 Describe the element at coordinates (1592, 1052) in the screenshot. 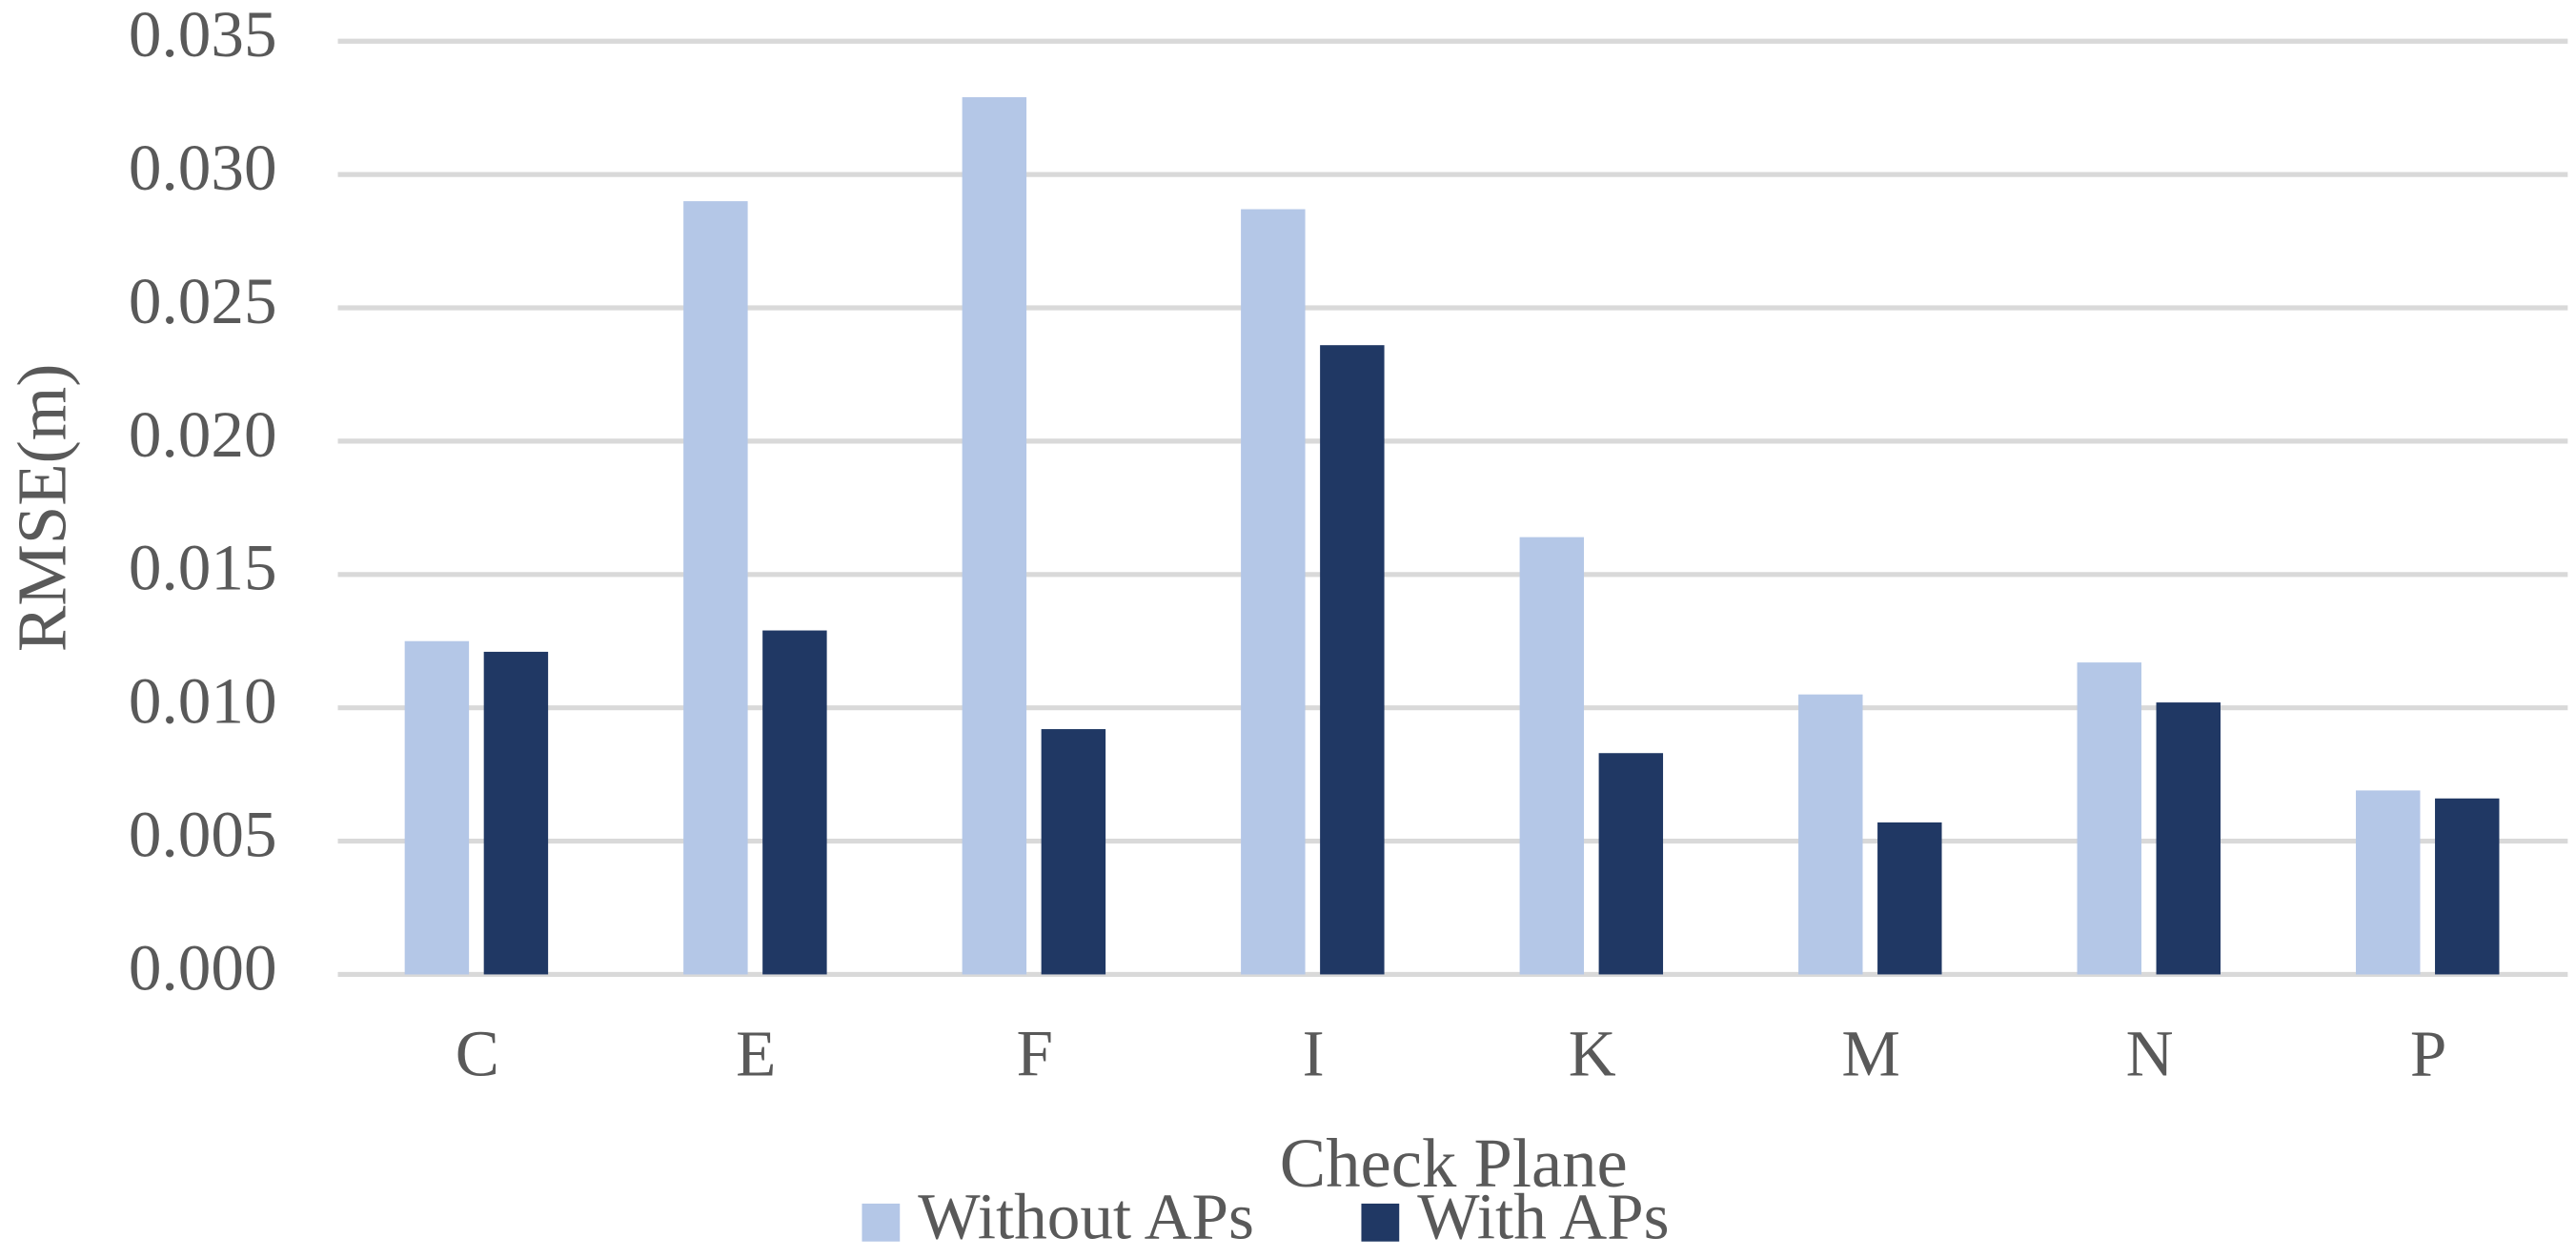

I see `x-tick-label: K` at that location.